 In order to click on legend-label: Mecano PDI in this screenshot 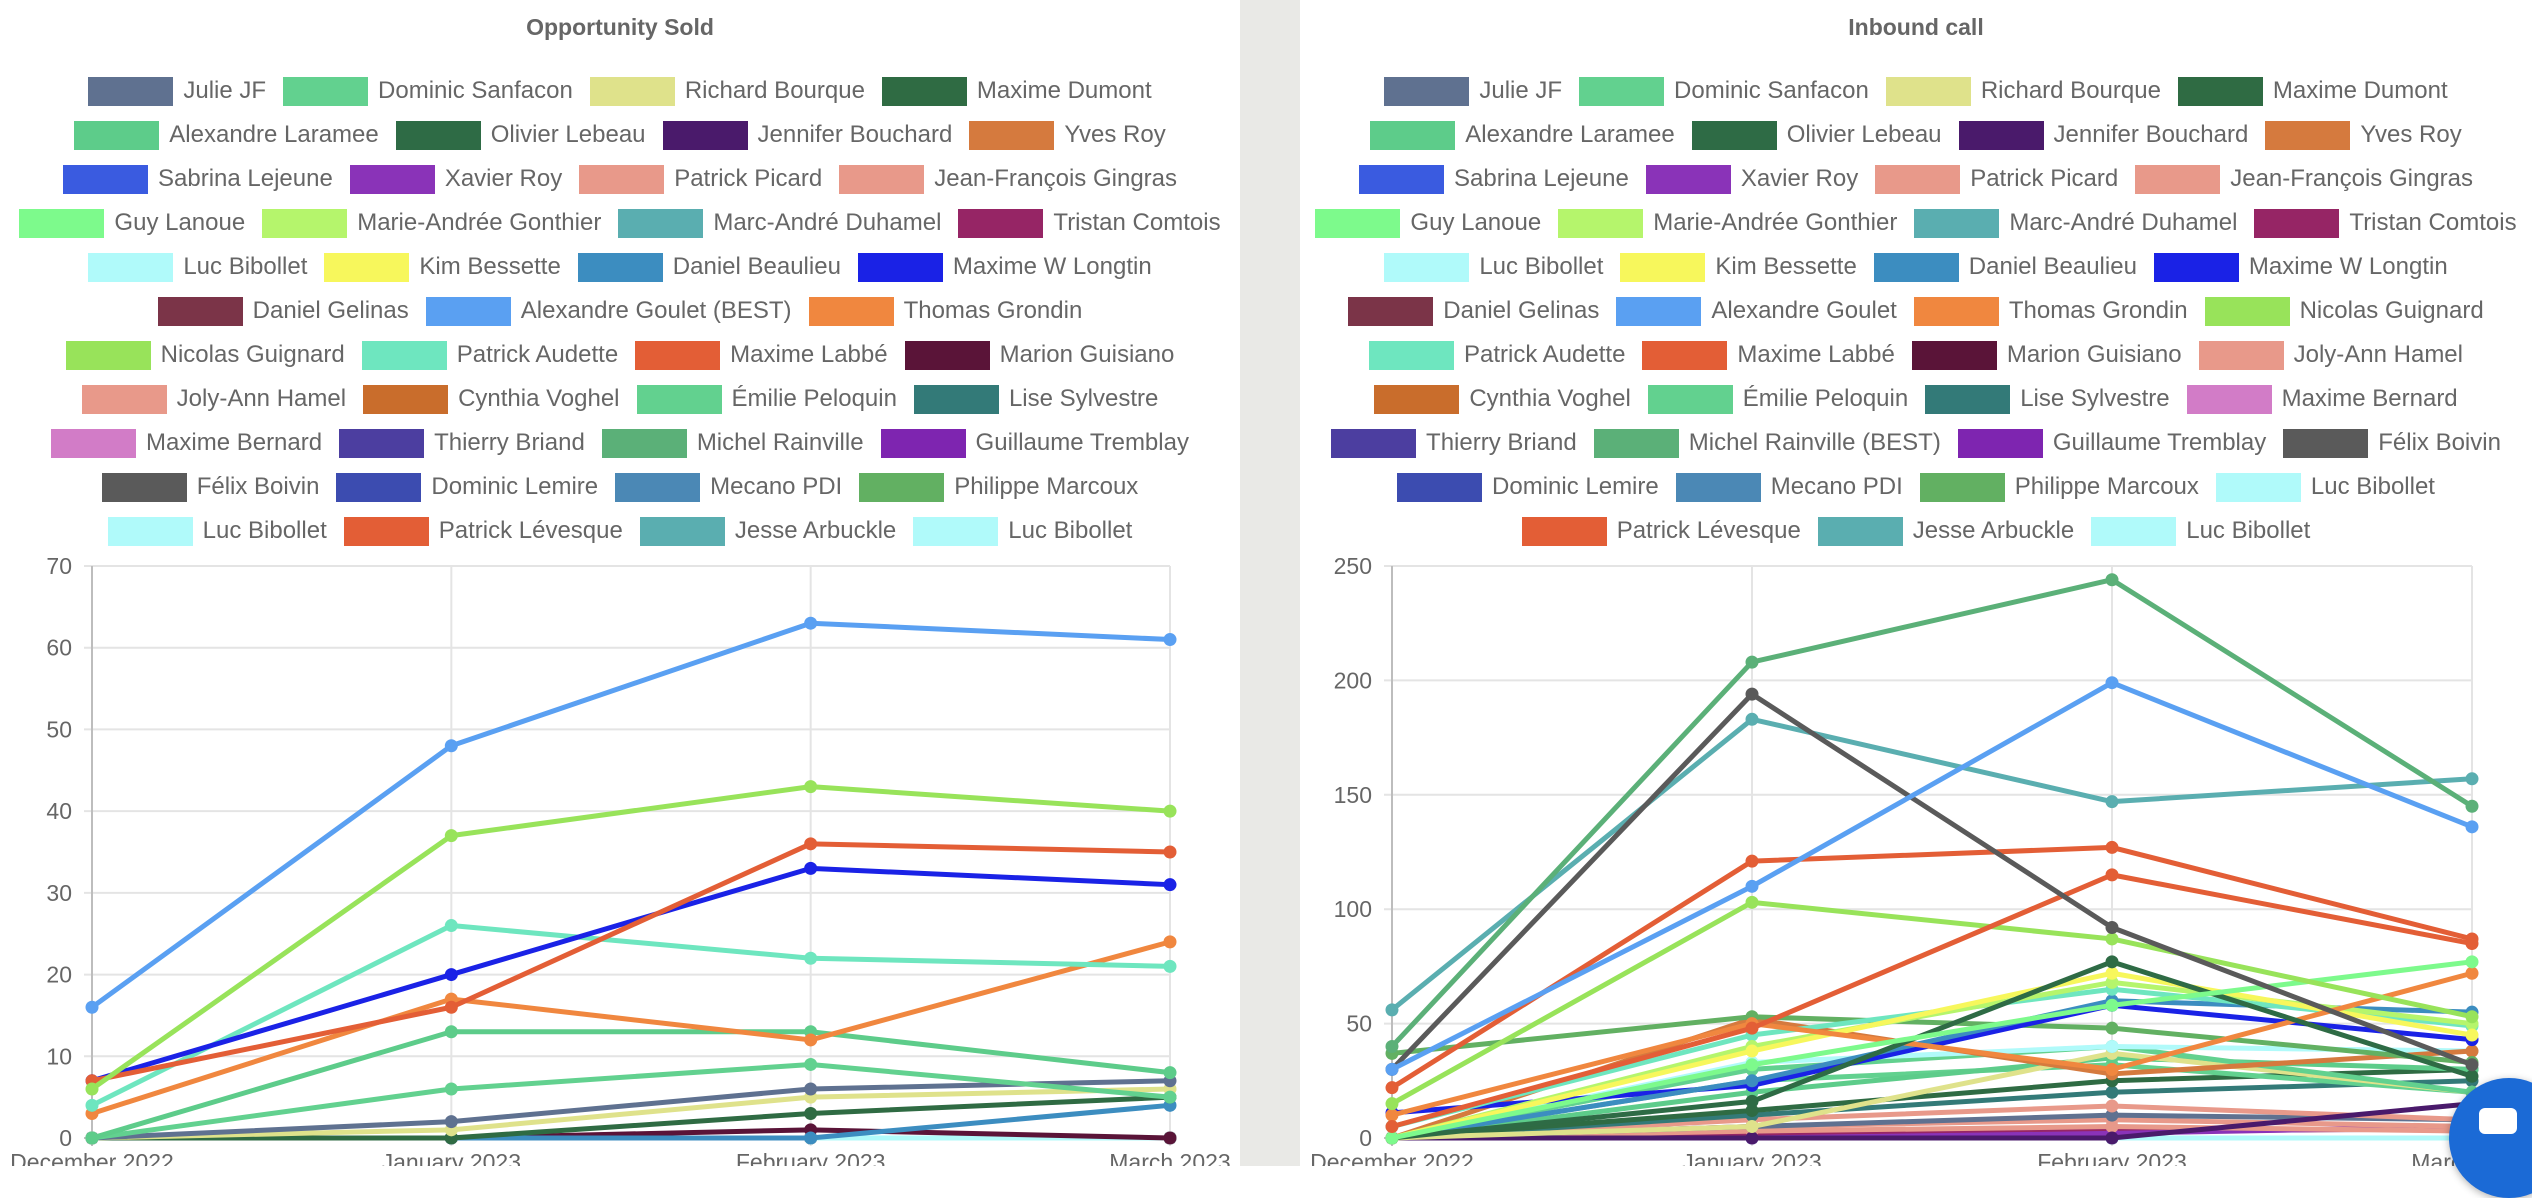, I will do `click(1836, 486)`.